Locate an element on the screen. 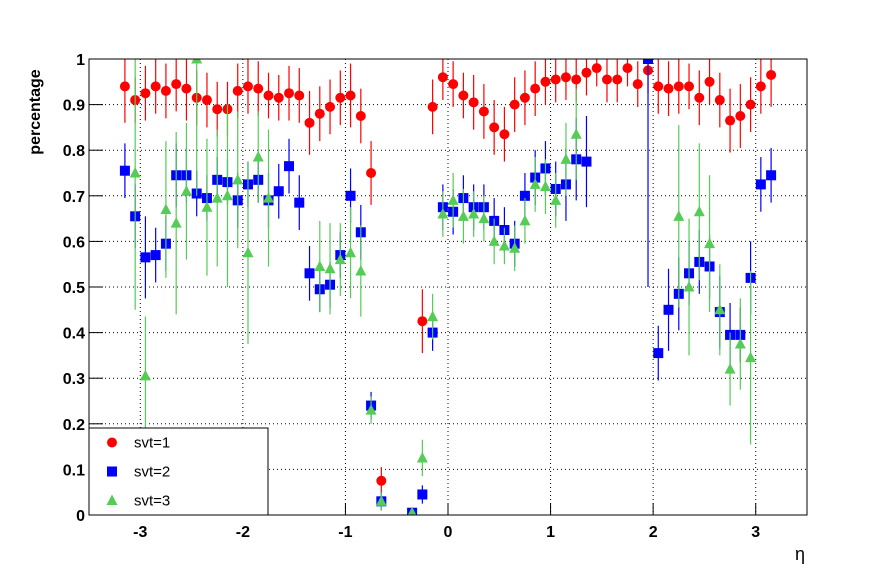 The height and width of the screenshot is (577, 896). y-tick-label: 0.1 is located at coordinates (74, 470).